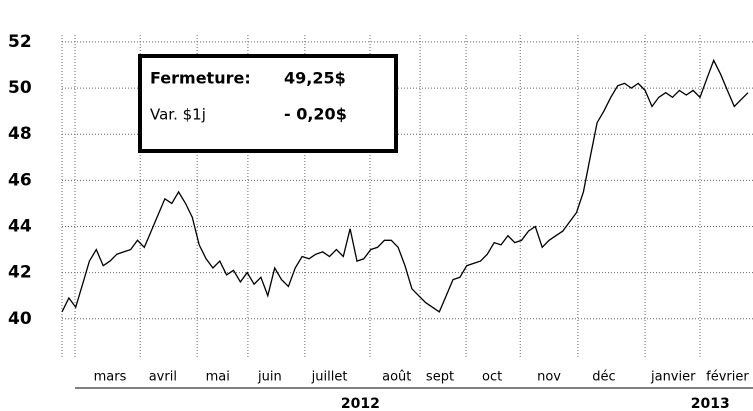 The height and width of the screenshot is (411, 753). What do you see at coordinates (440, 377) in the screenshot?
I see `x-tick-label: sept` at bounding box center [440, 377].